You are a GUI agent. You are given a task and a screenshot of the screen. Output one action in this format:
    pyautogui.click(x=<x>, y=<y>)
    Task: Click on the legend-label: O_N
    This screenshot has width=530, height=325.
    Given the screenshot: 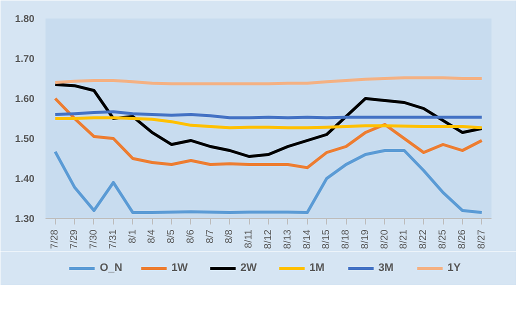 What is the action you would take?
    pyautogui.click(x=111, y=268)
    